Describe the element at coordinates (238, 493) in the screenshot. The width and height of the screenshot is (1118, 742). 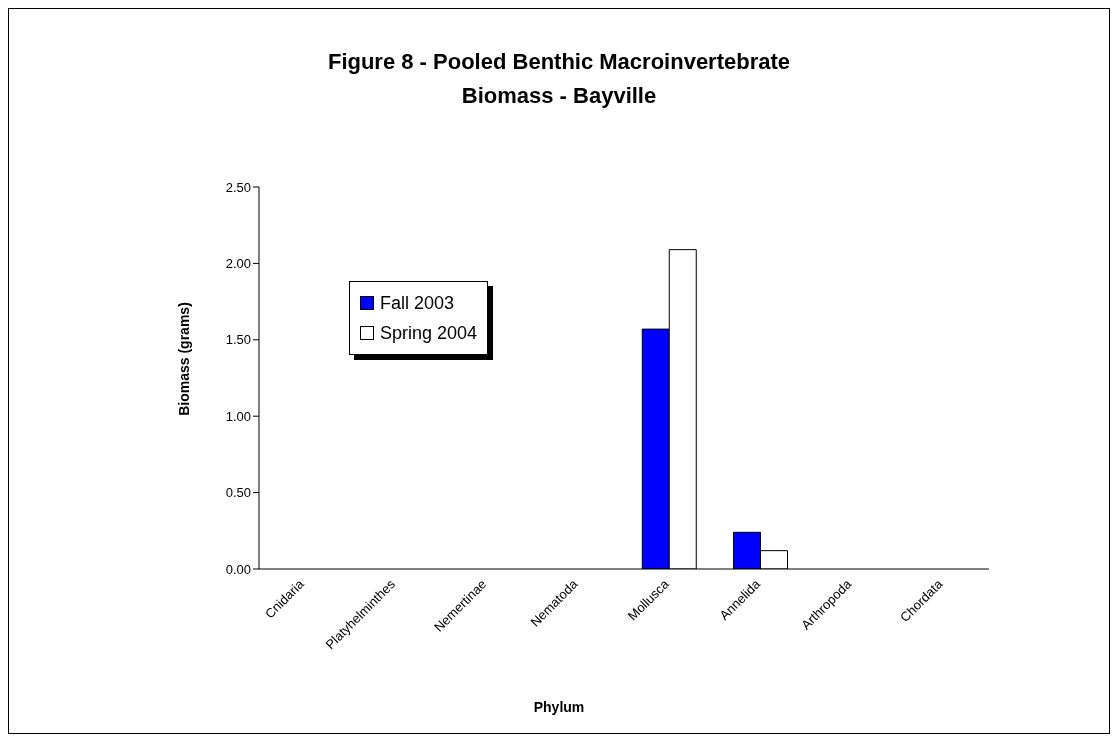
I see `y-tick-label: 0.50` at that location.